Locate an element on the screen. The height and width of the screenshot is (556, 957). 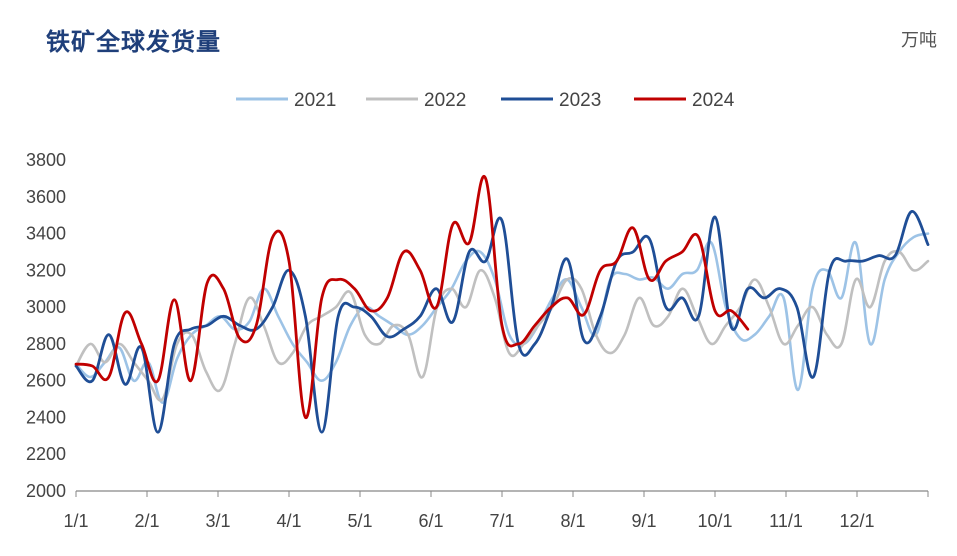
x-tick-label: 1/1 is located at coordinates (75, 521).